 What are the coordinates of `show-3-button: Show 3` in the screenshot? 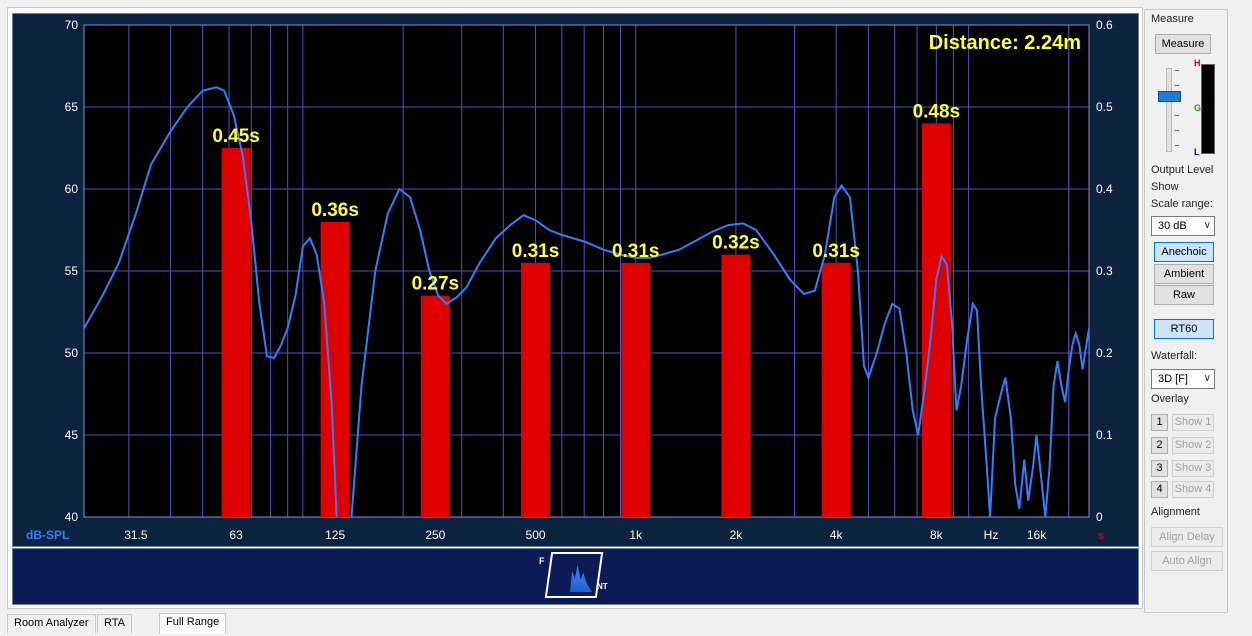 It's located at (1193, 468).